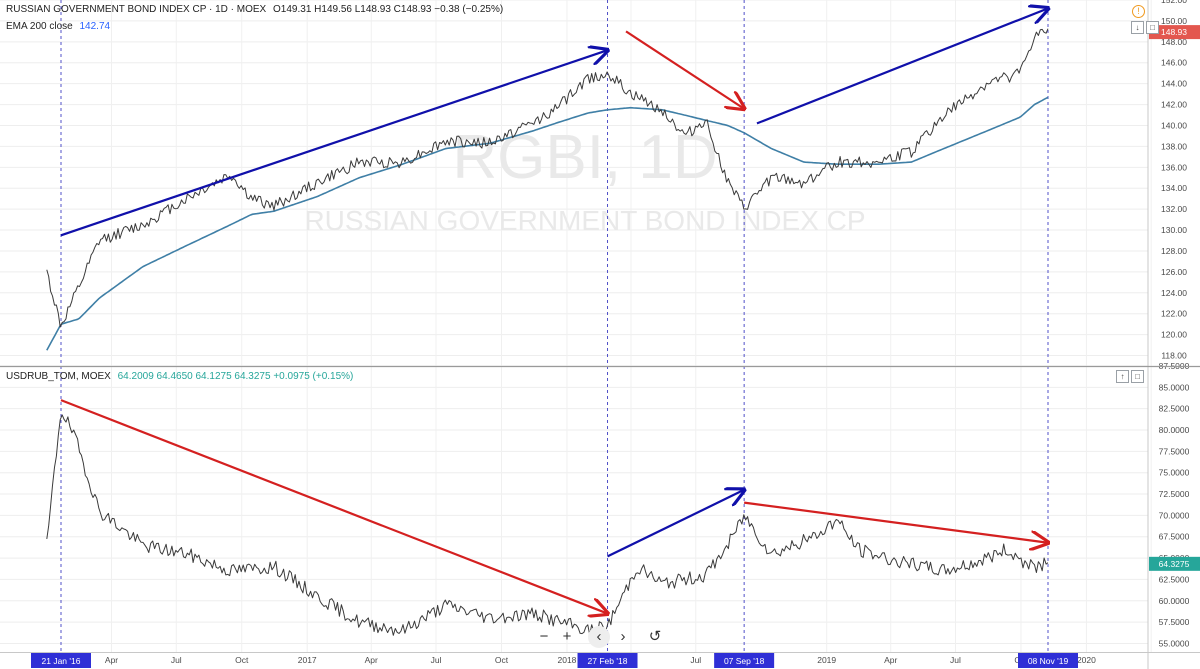 The image size is (1200, 669). What do you see at coordinates (1174, 335) in the screenshot?
I see `y-tick-label: 120.00` at bounding box center [1174, 335].